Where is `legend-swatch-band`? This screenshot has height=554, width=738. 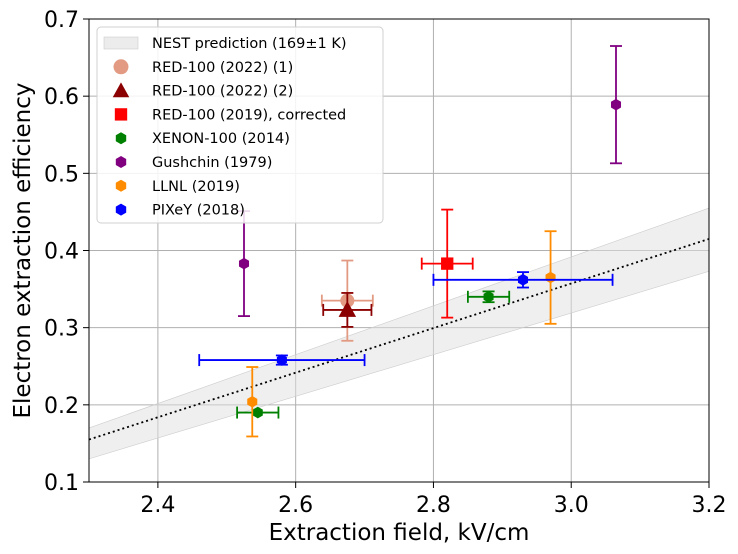 legend-swatch-band is located at coordinates (121, 43).